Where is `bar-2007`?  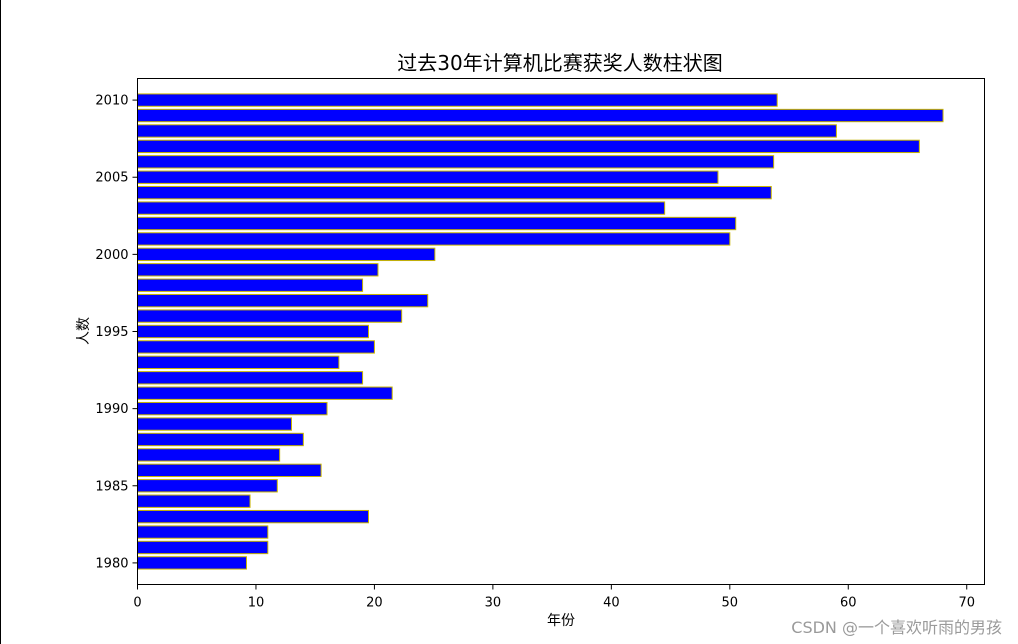
bar-2007 is located at coordinates (528, 146).